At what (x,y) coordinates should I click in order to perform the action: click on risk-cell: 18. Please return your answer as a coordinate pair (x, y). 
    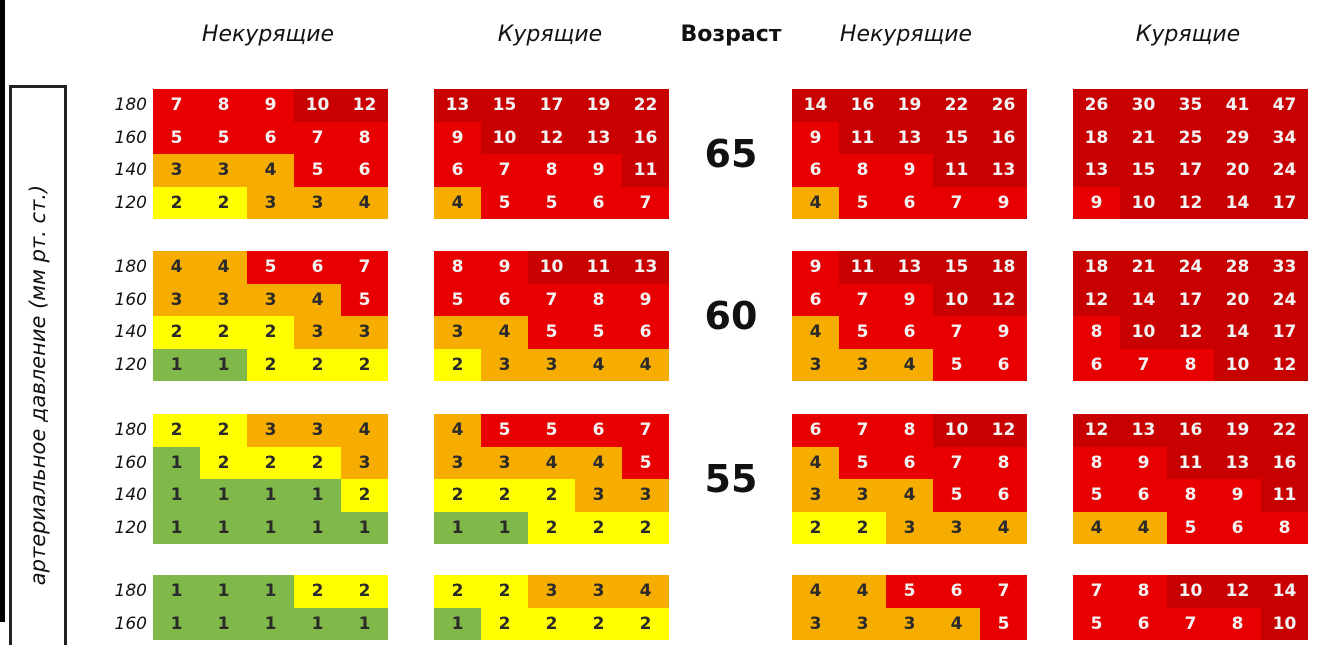
    Looking at the image, I should click on (1096, 267).